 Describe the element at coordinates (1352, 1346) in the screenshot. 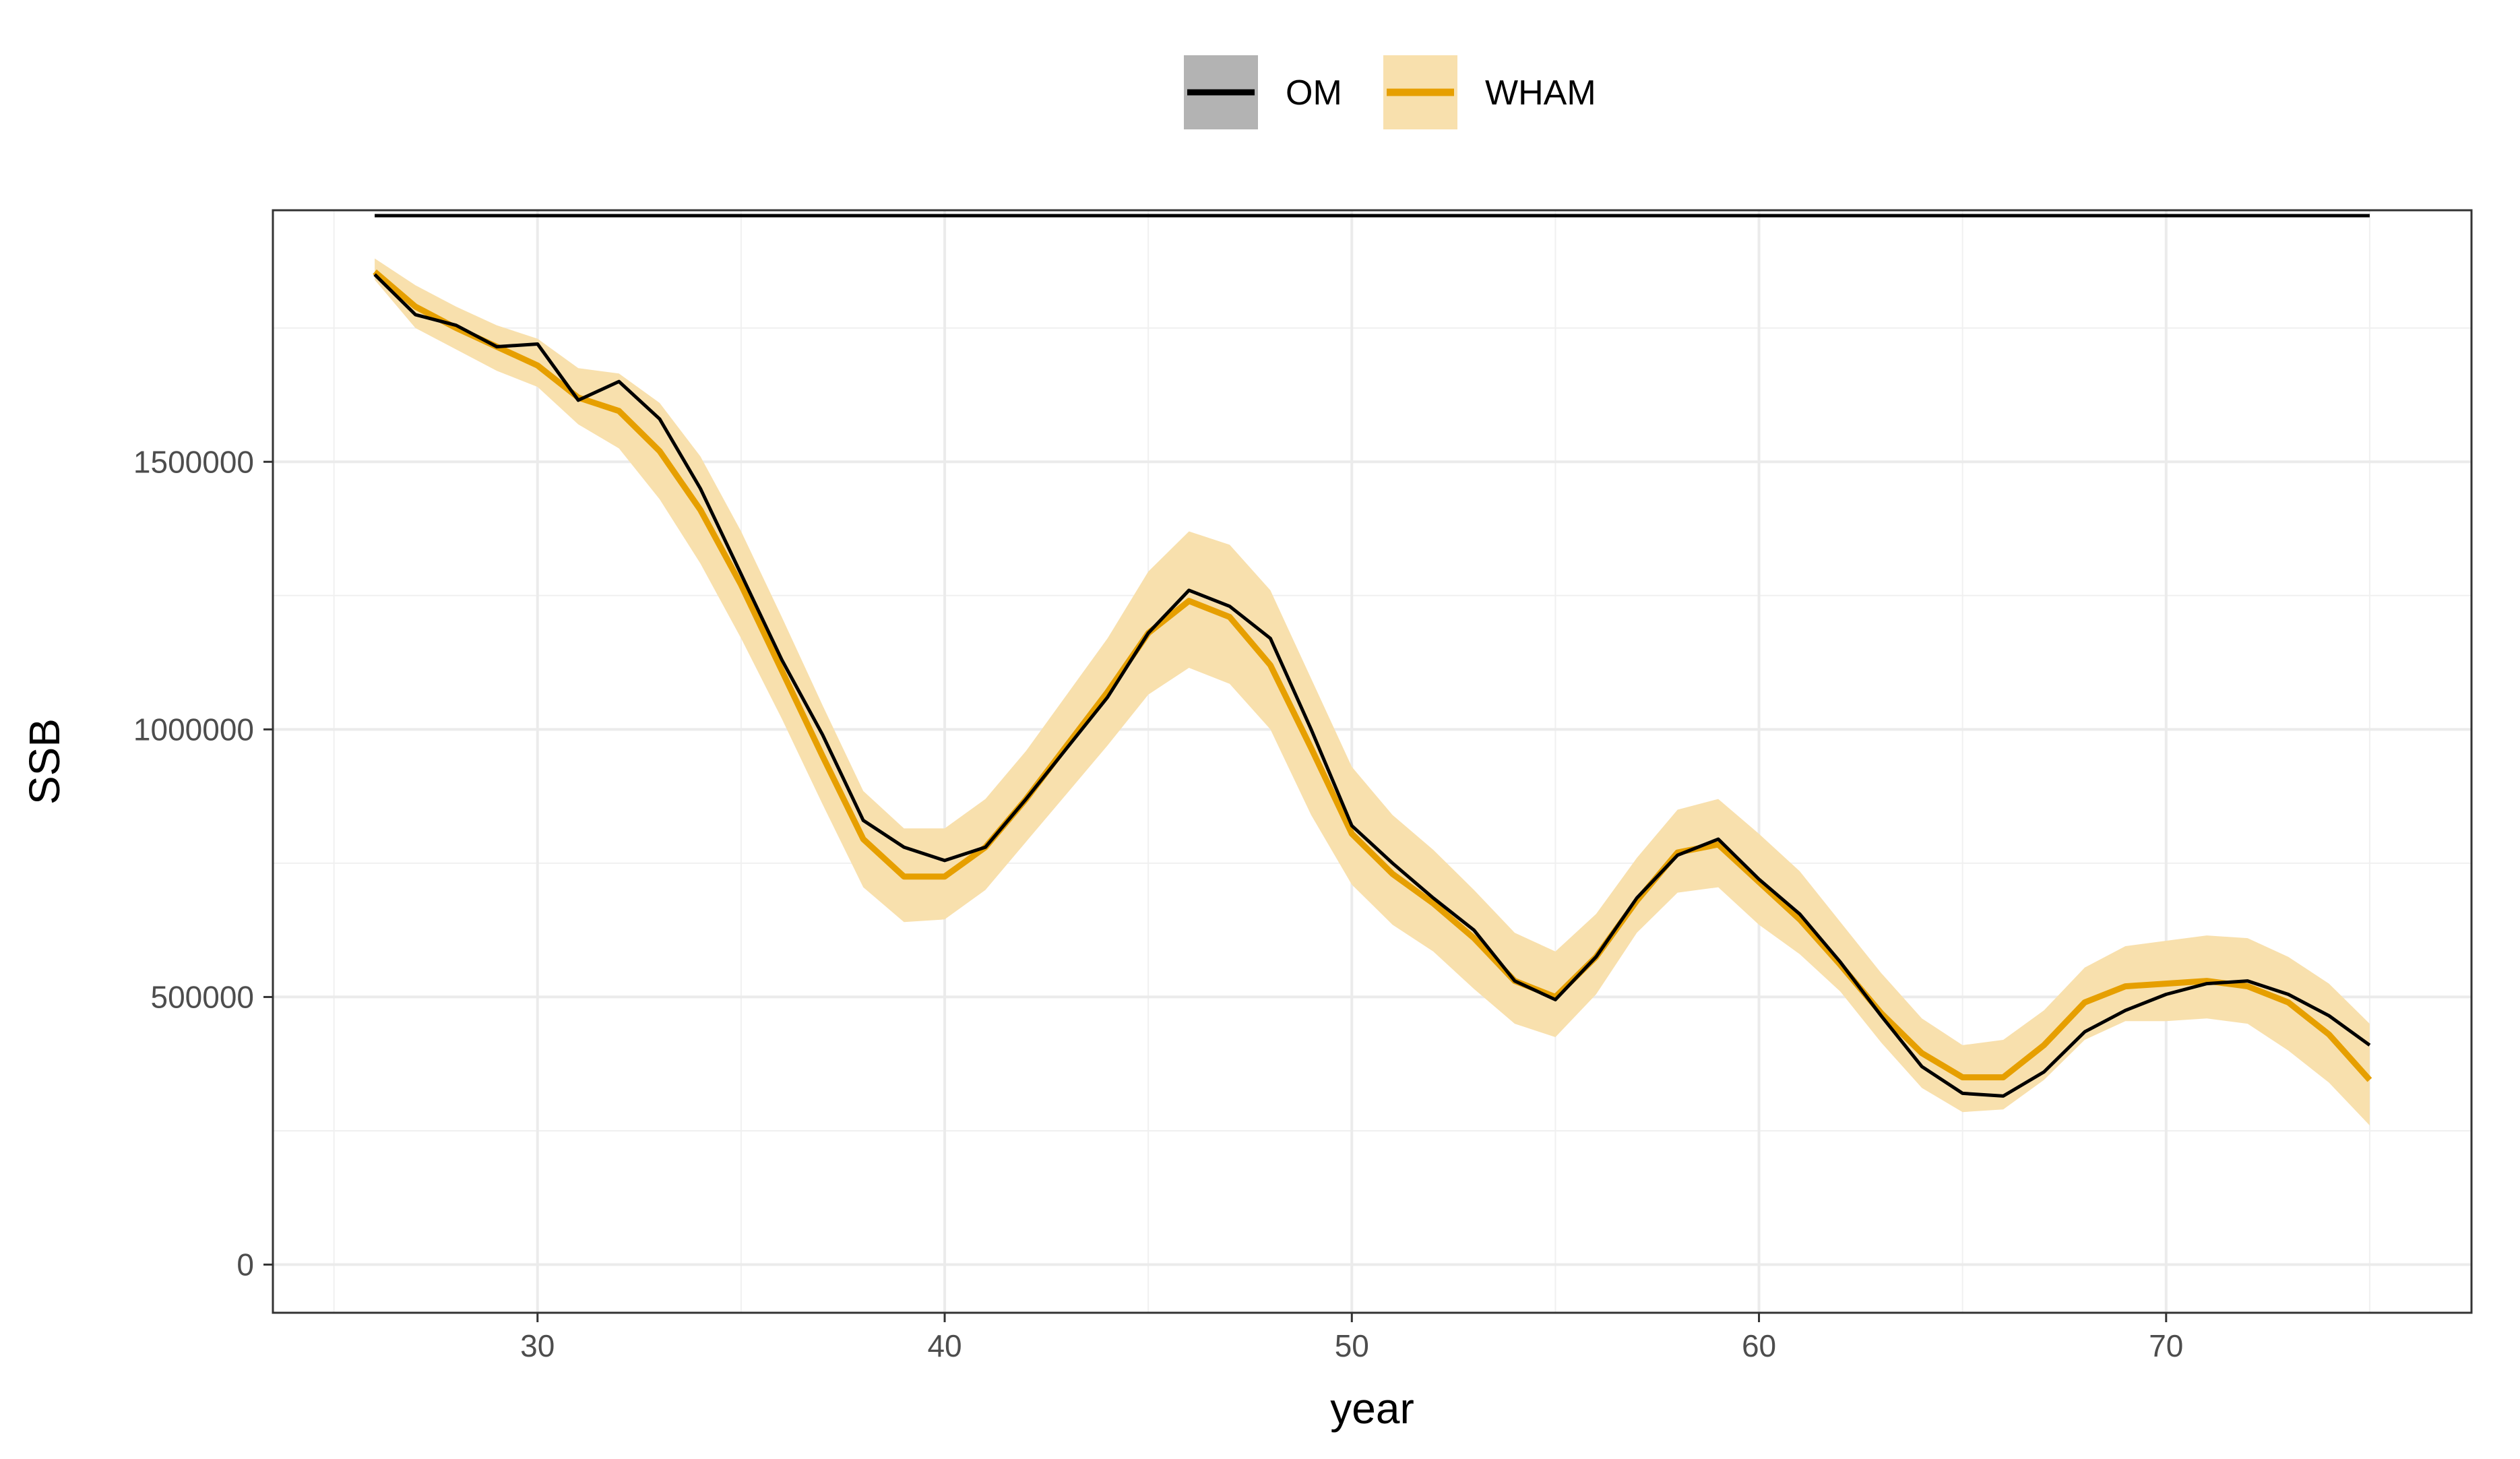

I see `x-tick-label: 50` at that location.